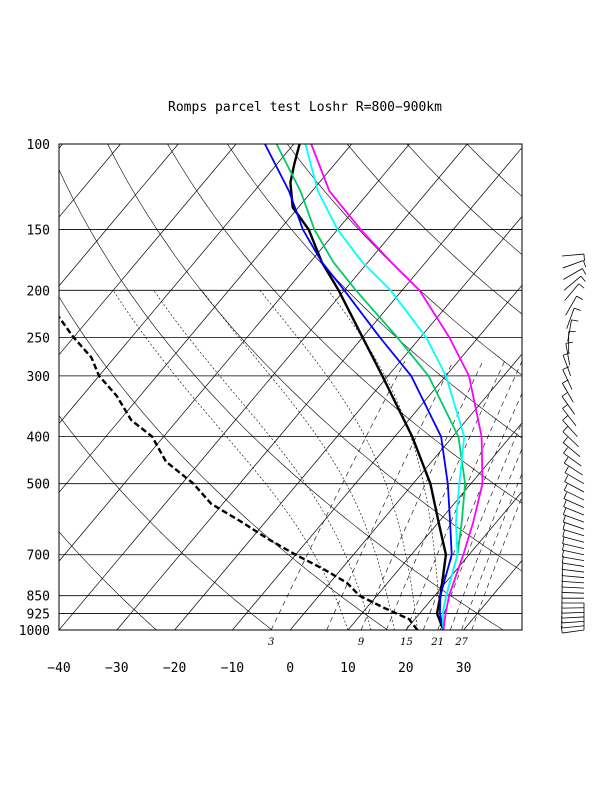 The width and height of the screenshot is (612, 792). I want to click on temperature-tick-label: 10, so click(348, 668).